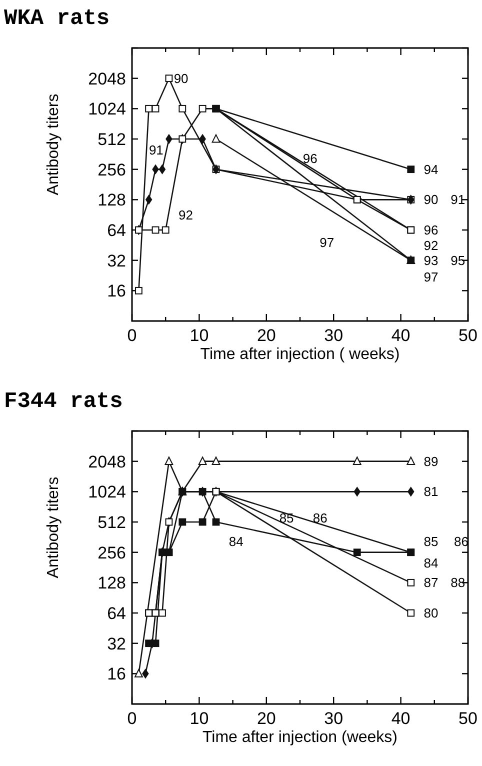 The image size is (482, 766). What do you see at coordinates (63, 401) in the screenshot?
I see `chart-title: F344 rats` at bounding box center [63, 401].